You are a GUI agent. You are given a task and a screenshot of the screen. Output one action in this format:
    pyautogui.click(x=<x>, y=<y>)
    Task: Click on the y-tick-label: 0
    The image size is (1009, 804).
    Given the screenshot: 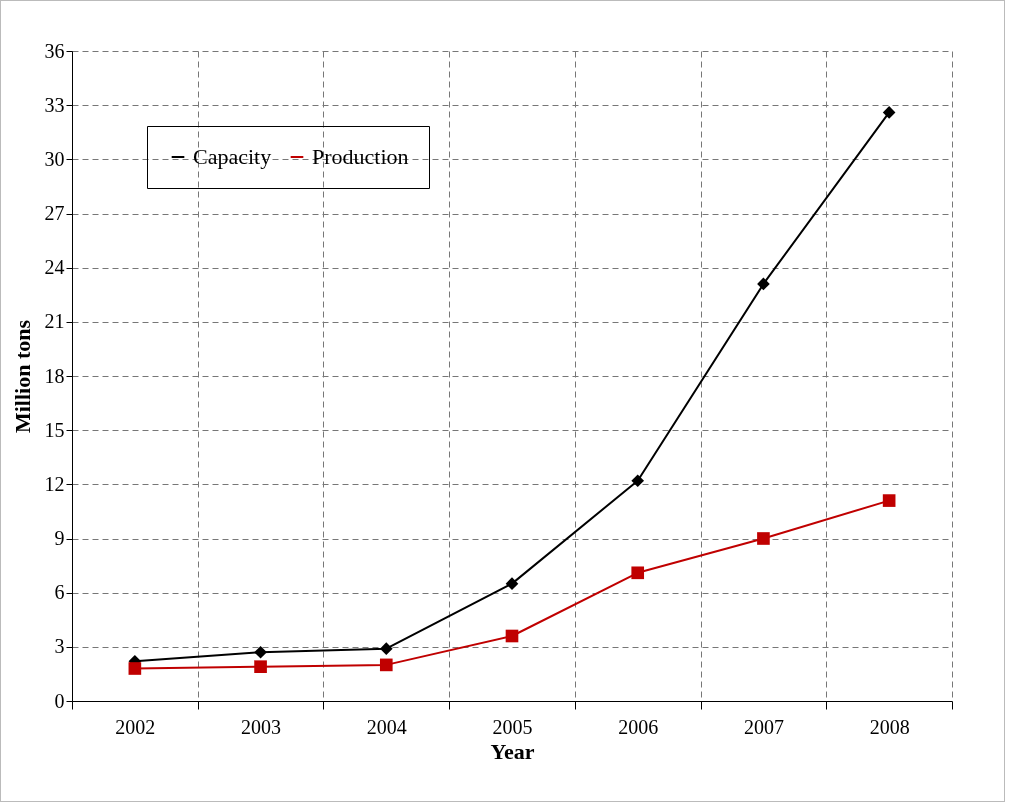 What is the action you would take?
    pyautogui.click(x=59, y=700)
    